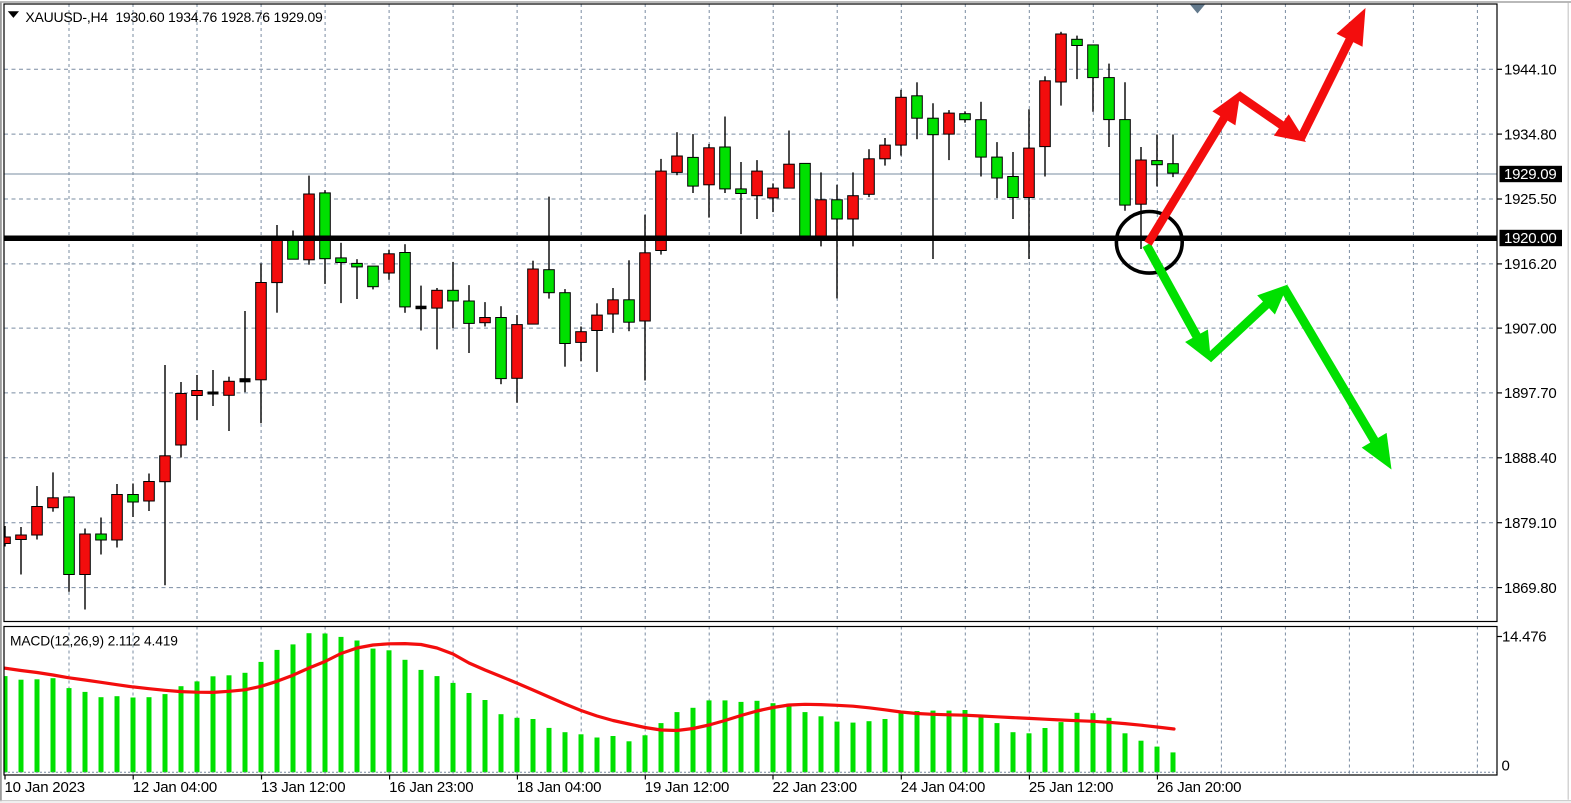 Image resolution: width=1571 pixels, height=803 pixels. Describe the element at coordinates (1530, 199) in the screenshot. I see `svg-text: 1925.50` at that location.